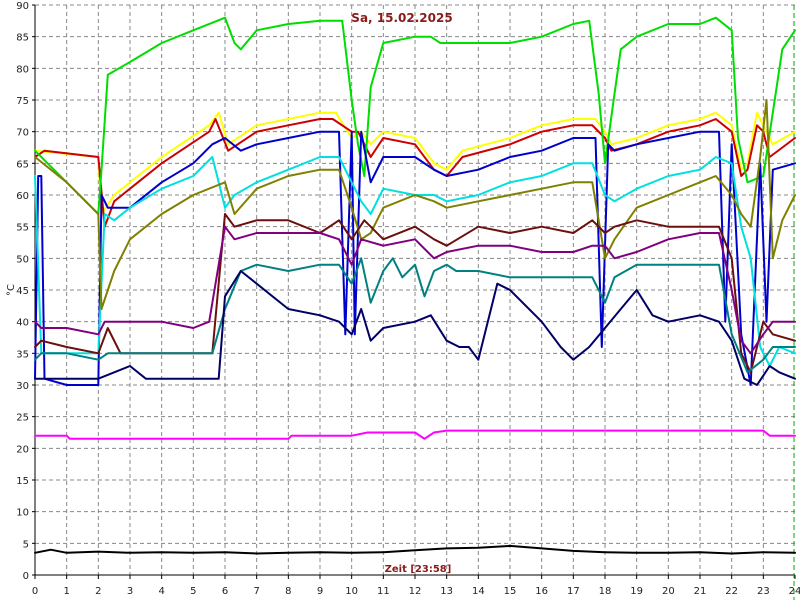 The width and height of the screenshot is (800, 600). Describe the element at coordinates (605, 591) in the screenshot. I see `x-tick-label: 18` at that location.